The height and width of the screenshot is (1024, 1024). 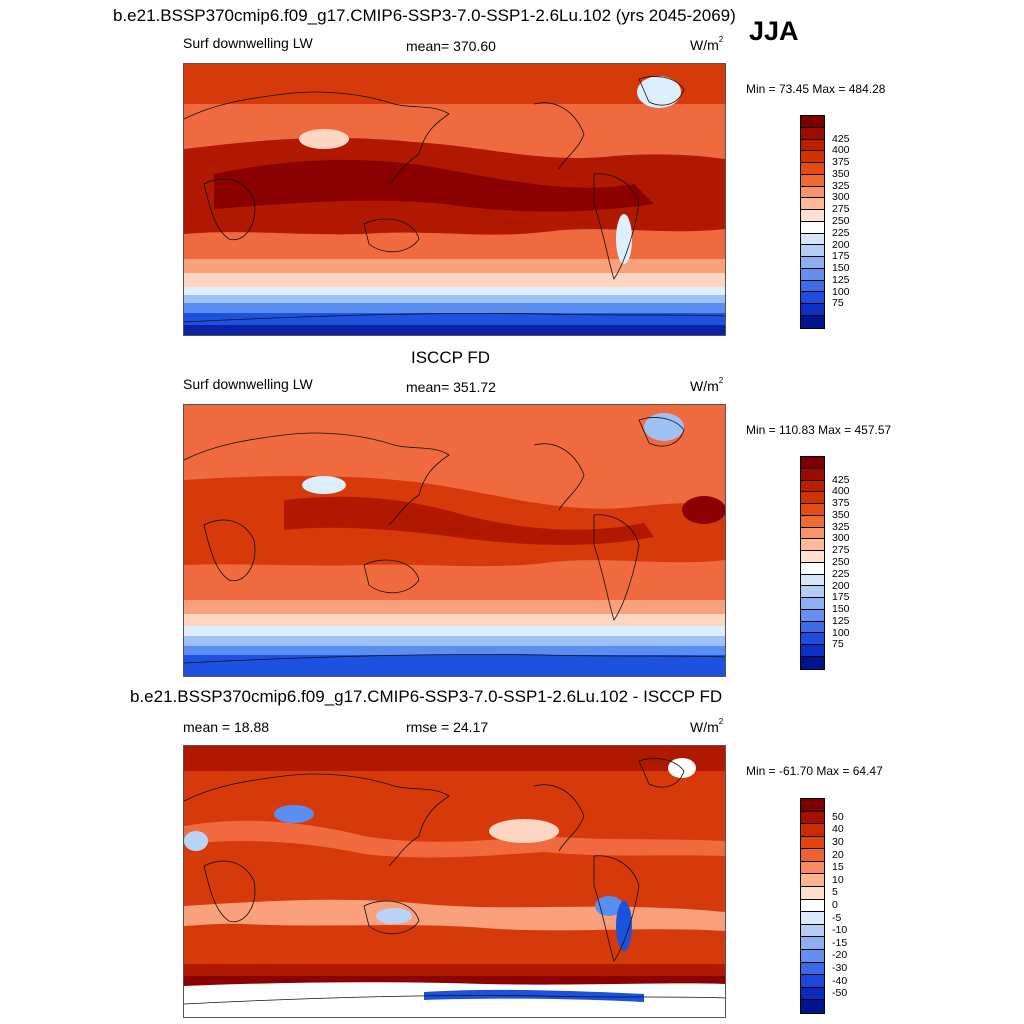 What do you see at coordinates (840, 942) in the screenshot?
I see `colorbar-tick-label: -15` at bounding box center [840, 942].